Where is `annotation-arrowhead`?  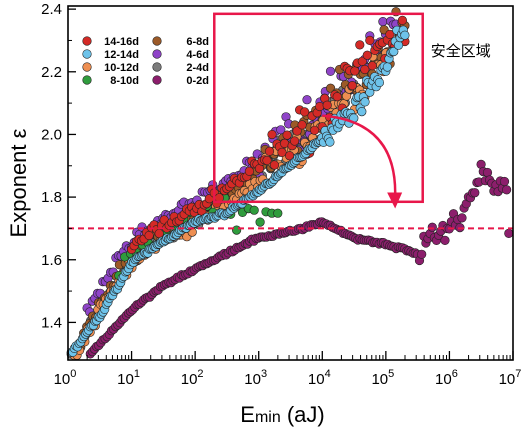 annotation-arrowhead is located at coordinates (395, 200).